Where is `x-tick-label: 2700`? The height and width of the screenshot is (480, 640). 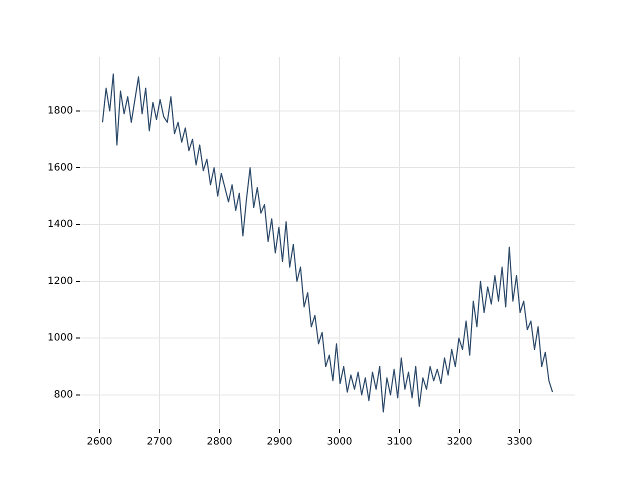
x-tick-label: 2700 is located at coordinates (159, 442).